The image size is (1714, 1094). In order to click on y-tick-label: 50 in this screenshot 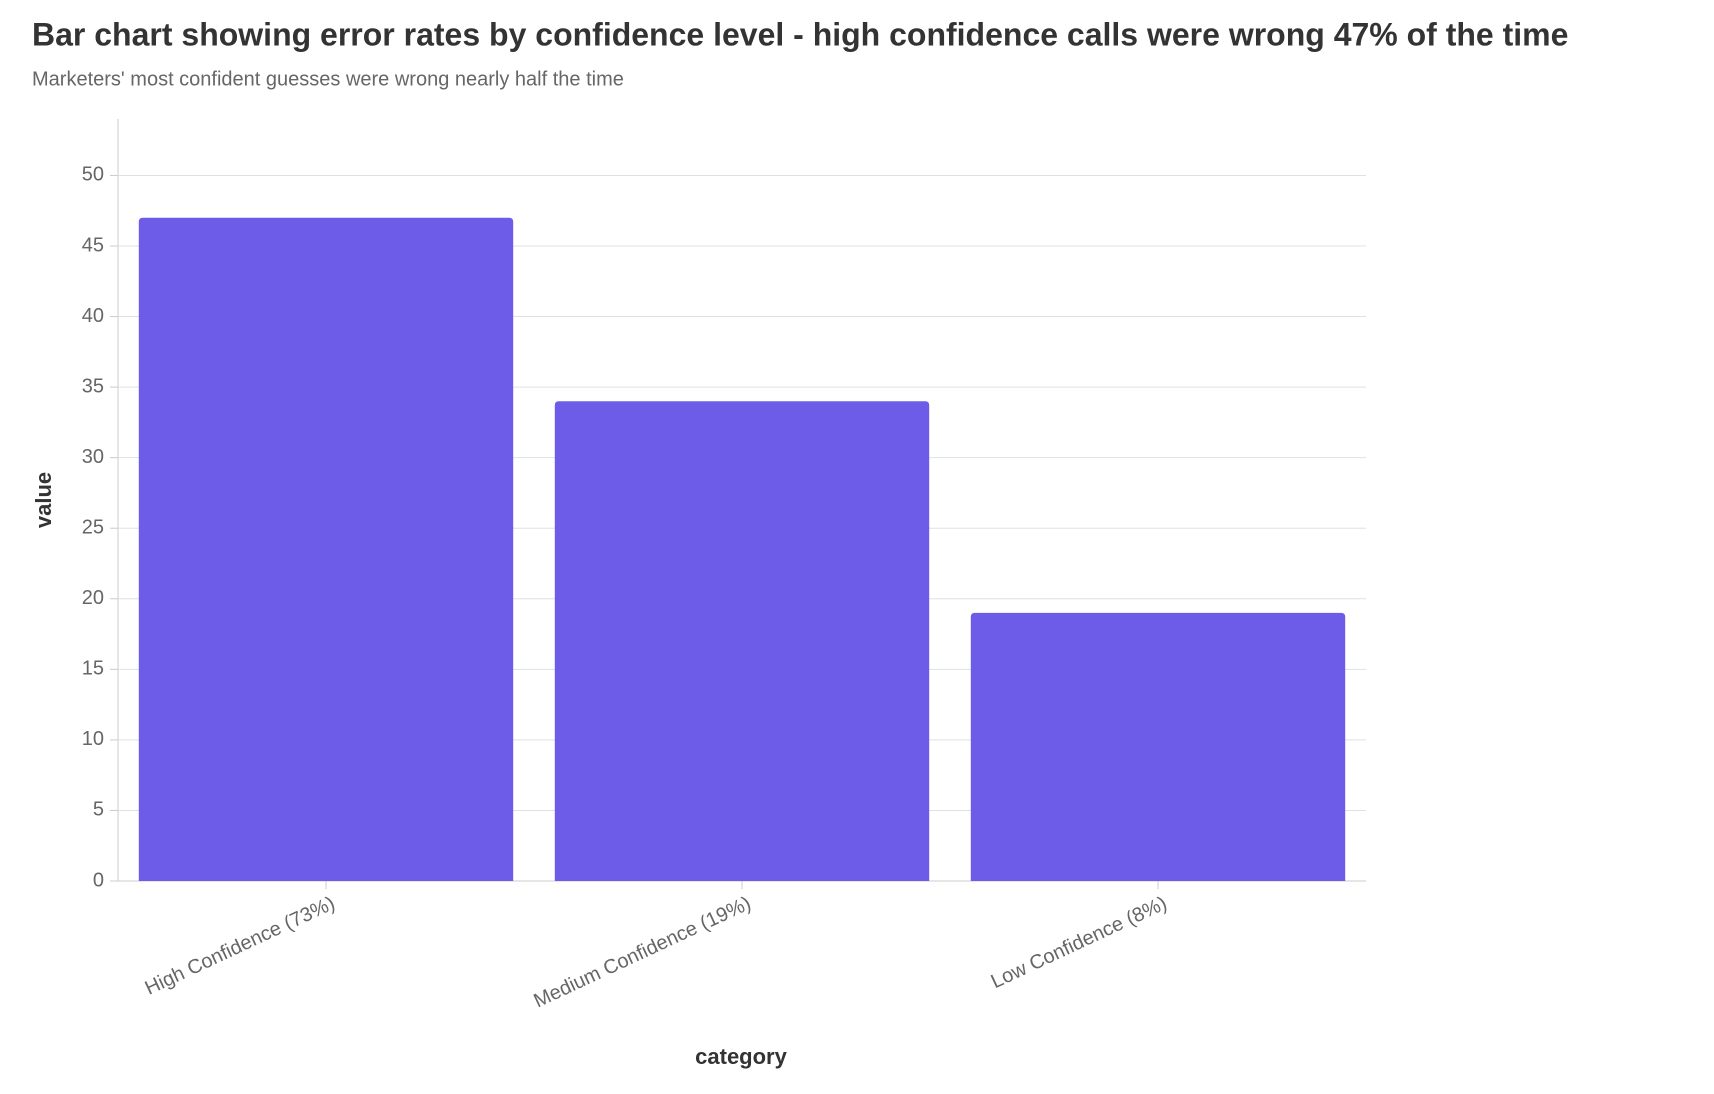, I will do `click(93, 175)`.